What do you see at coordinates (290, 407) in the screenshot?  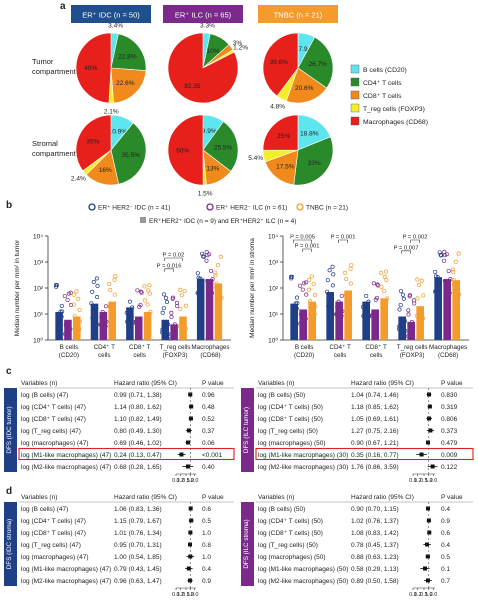 I see `variable-label: log (CD4⁺ T cells) (50)` at bounding box center [290, 407].